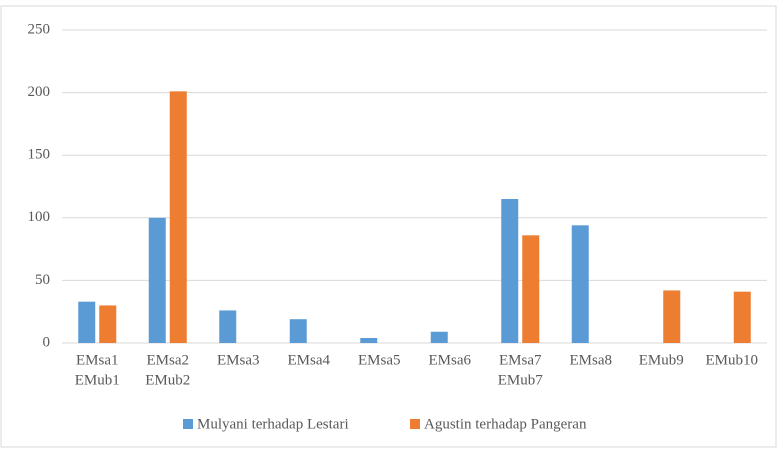  I want to click on x-tick-label: EMsa5, so click(379, 360).